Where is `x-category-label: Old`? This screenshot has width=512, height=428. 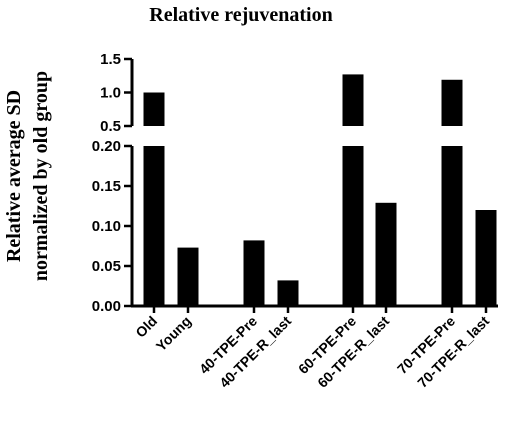
x-category-label: Old is located at coordinates (146, 327).